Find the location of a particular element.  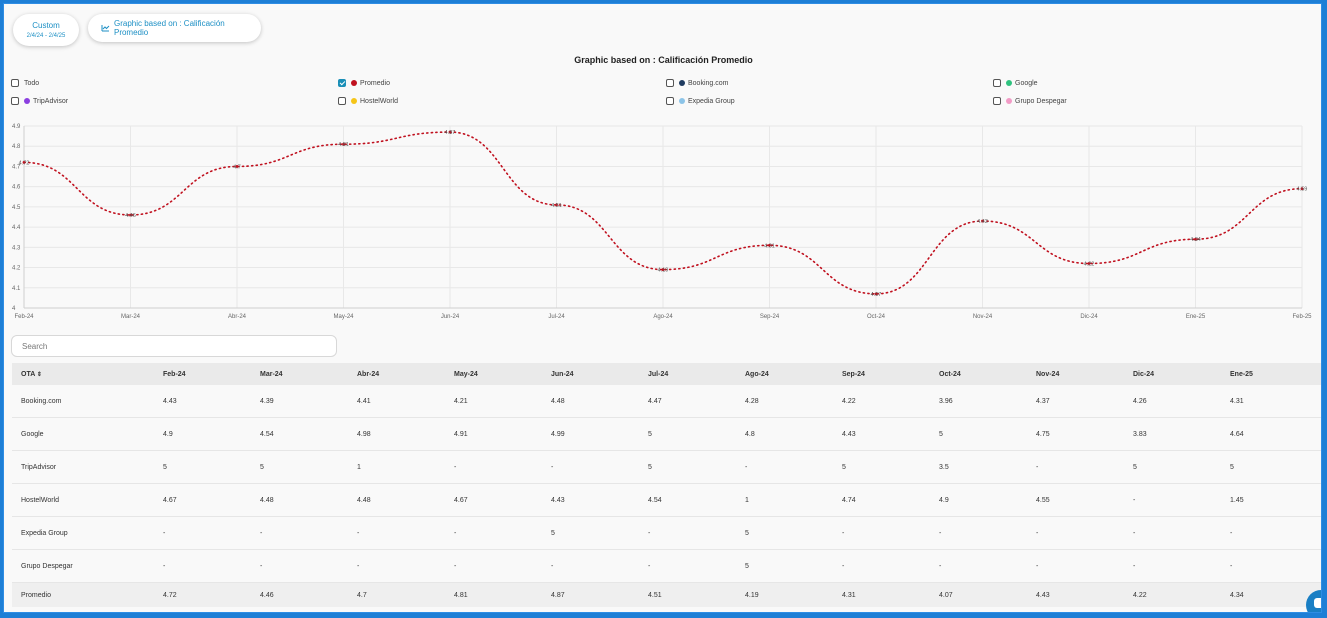

rating-cell: 4.48 is located at coordinates (591, 401).